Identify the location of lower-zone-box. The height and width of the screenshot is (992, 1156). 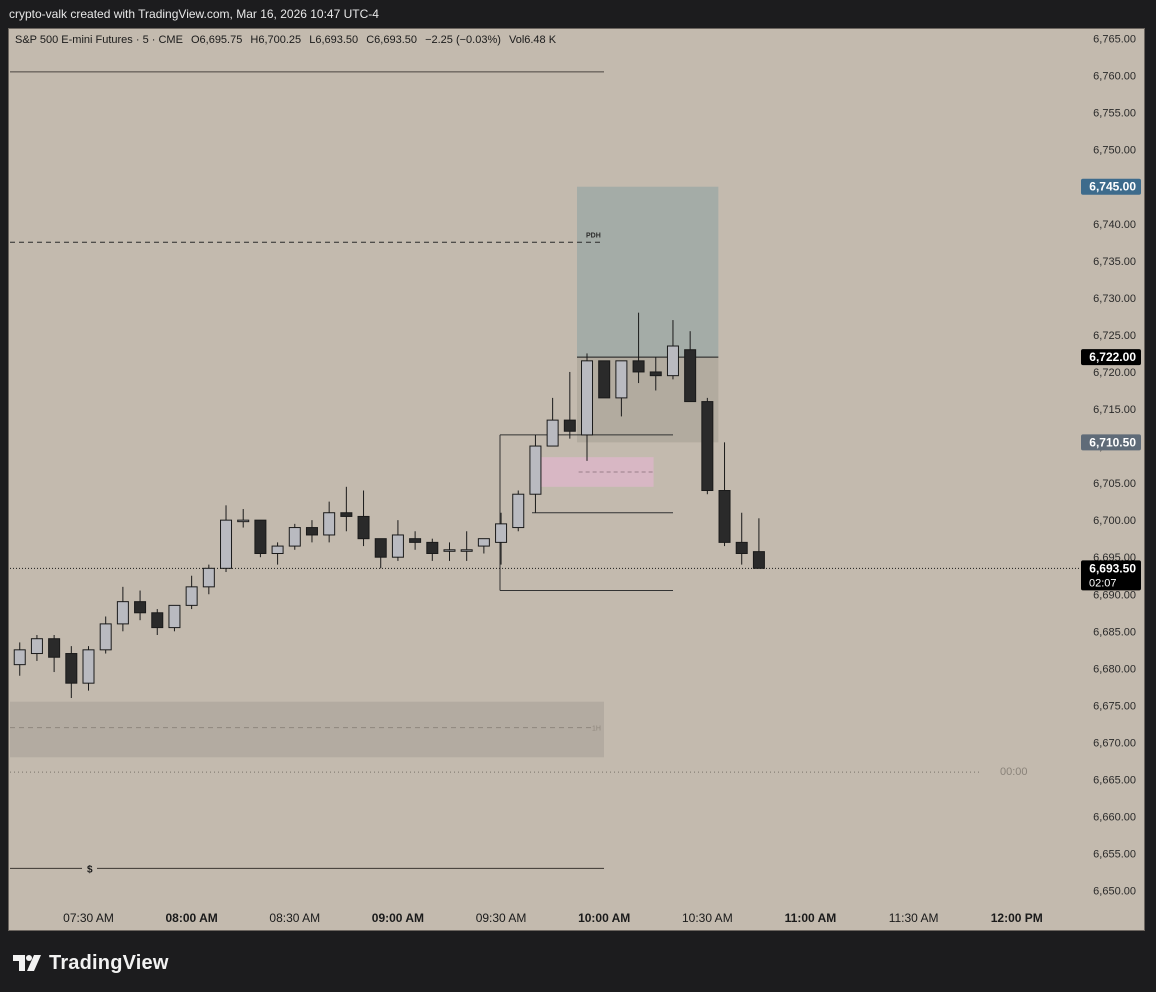
(307, 729).